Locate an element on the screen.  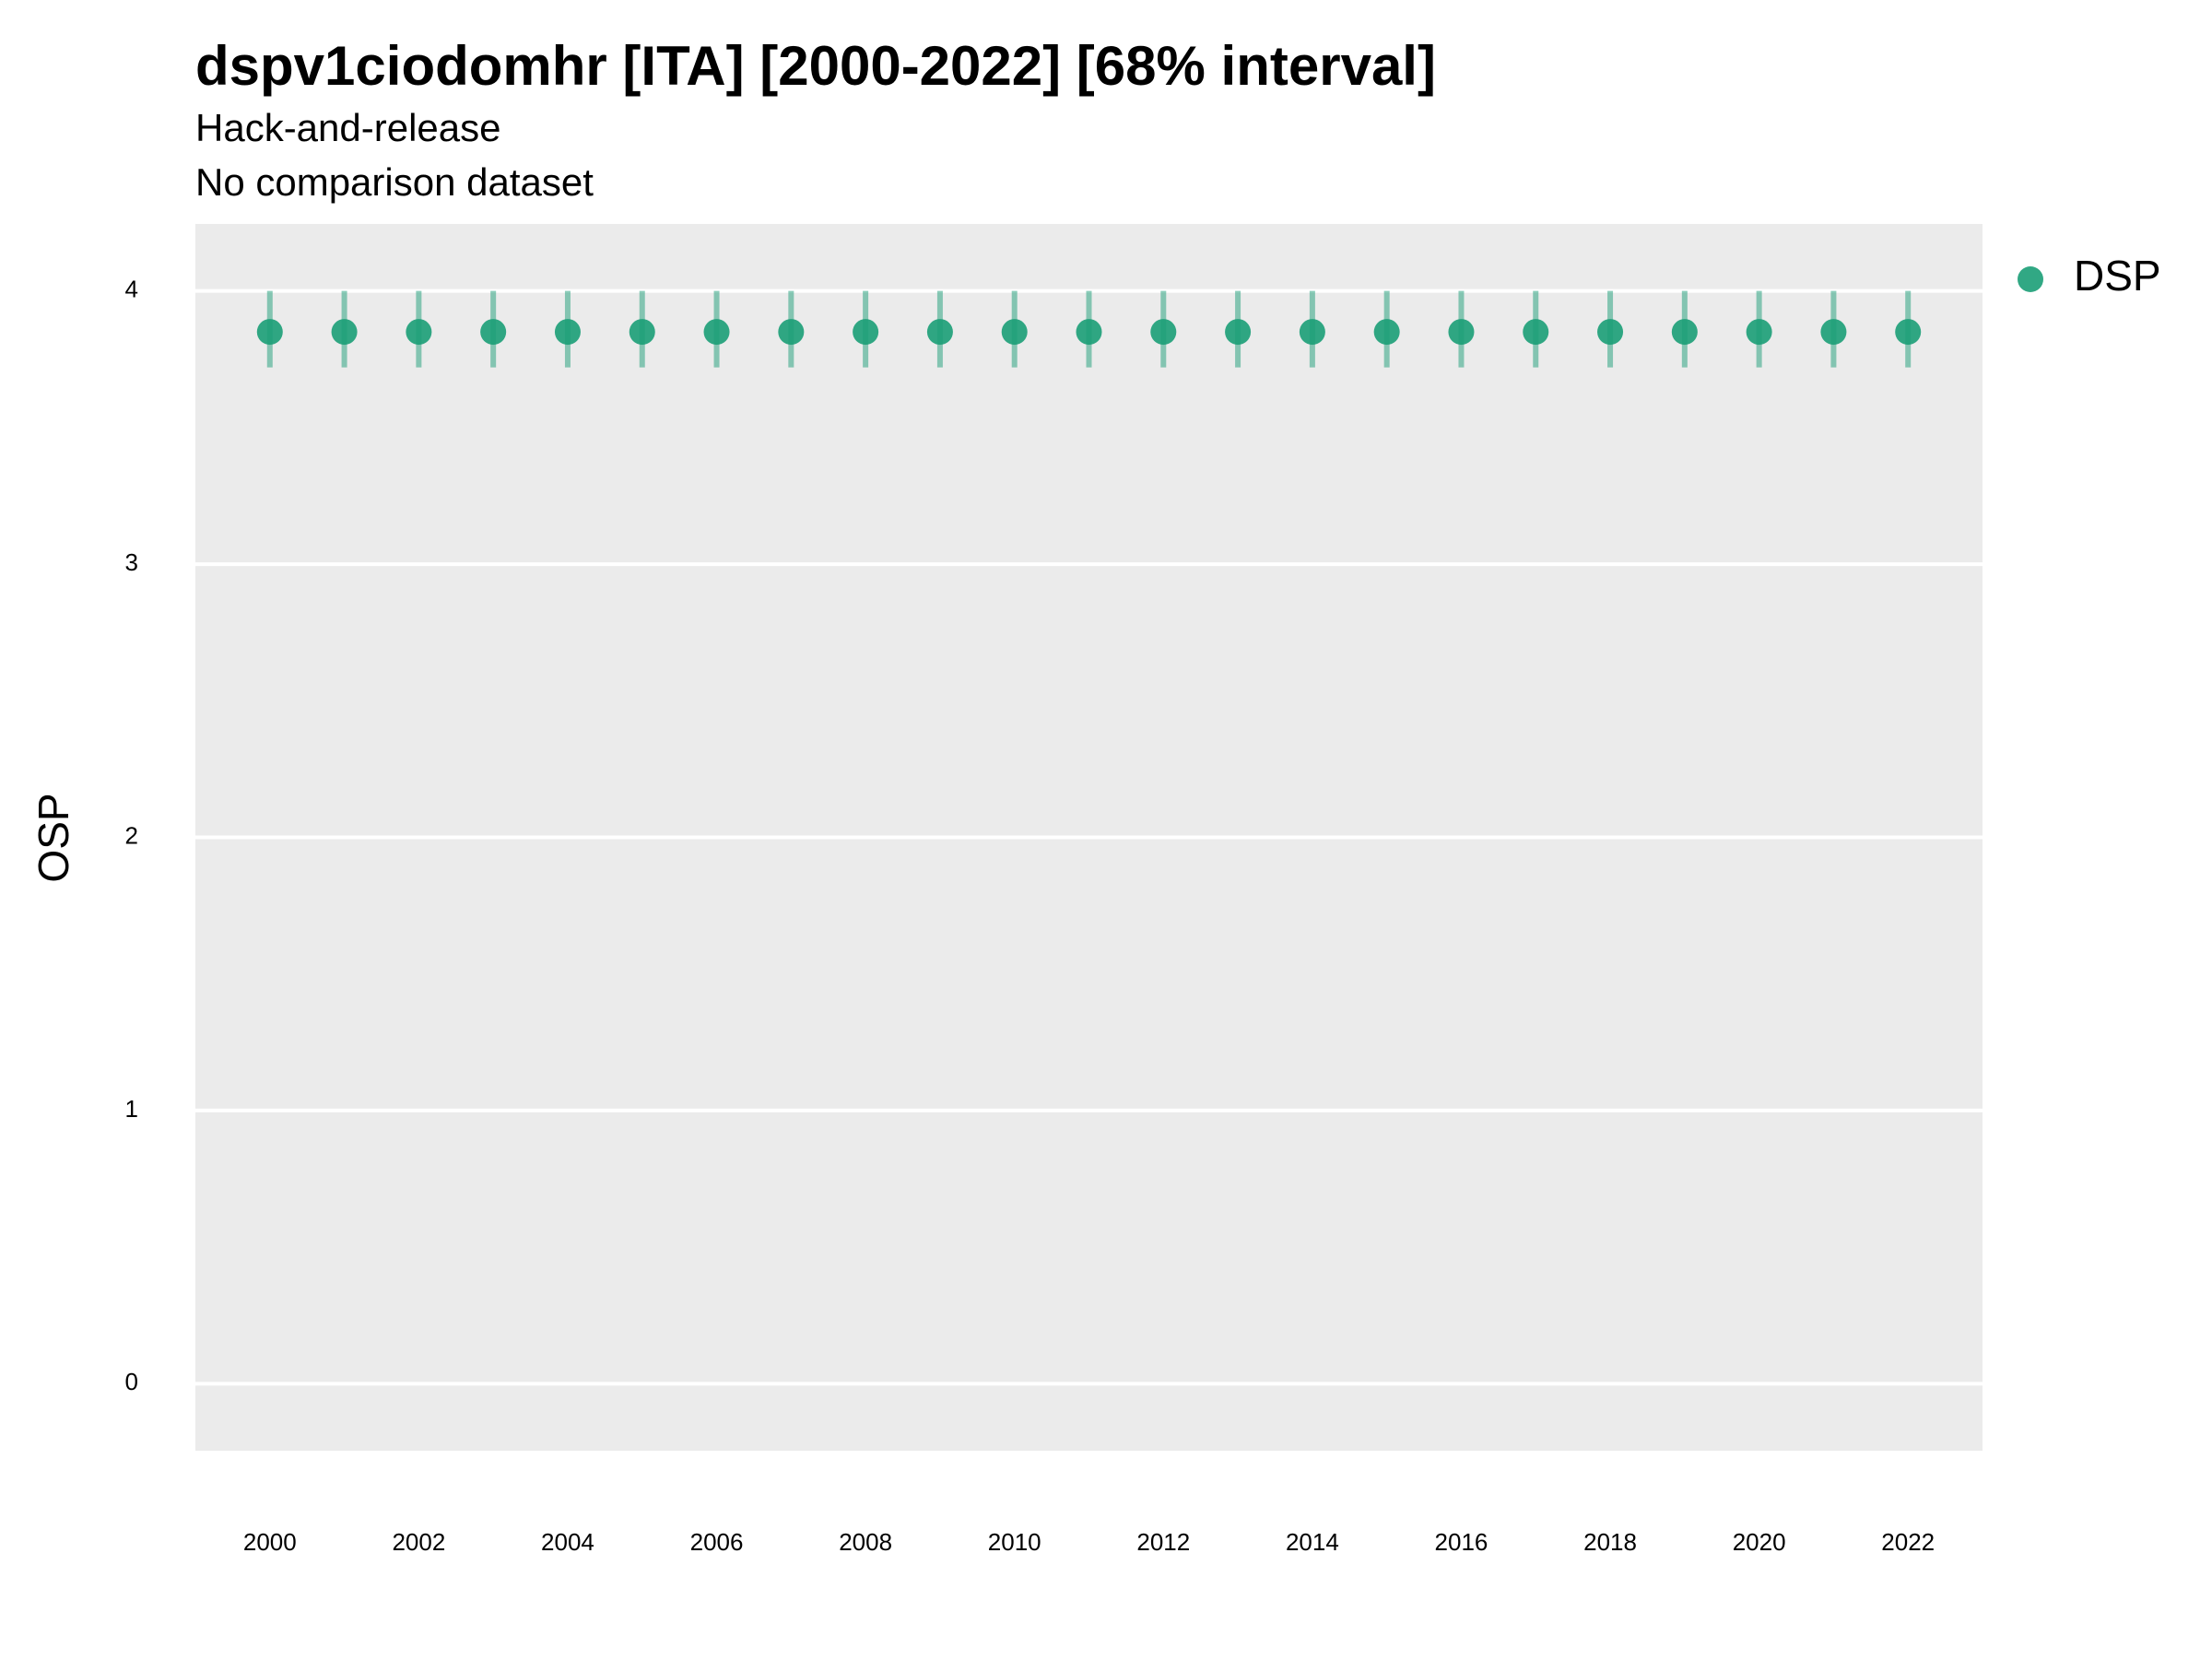
x-tick-label: 2010 is located at coordinates (1014, 1542).